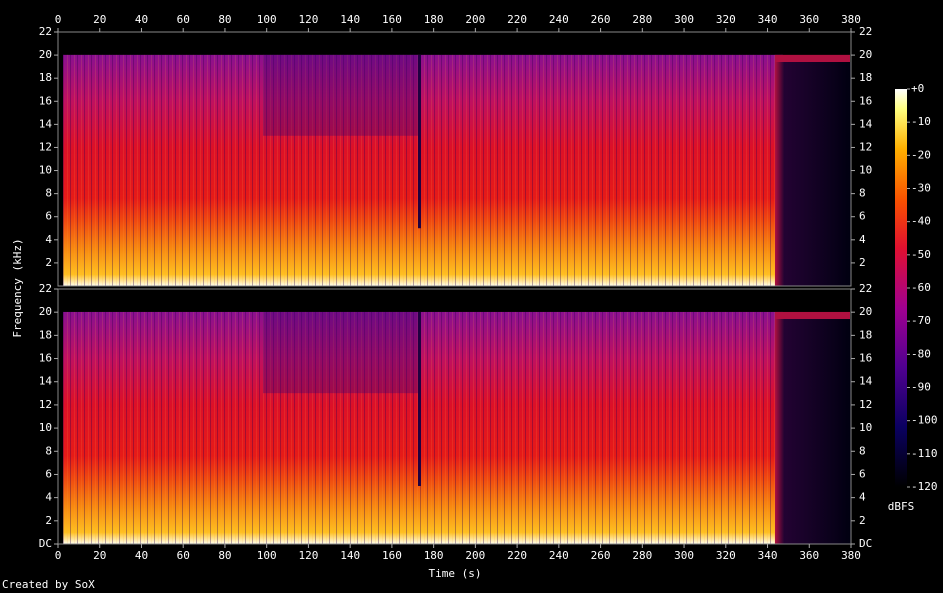 This screenshot has width=943, height=593. I want to click on colorbar-tick-label: -20, so click(921, 154).